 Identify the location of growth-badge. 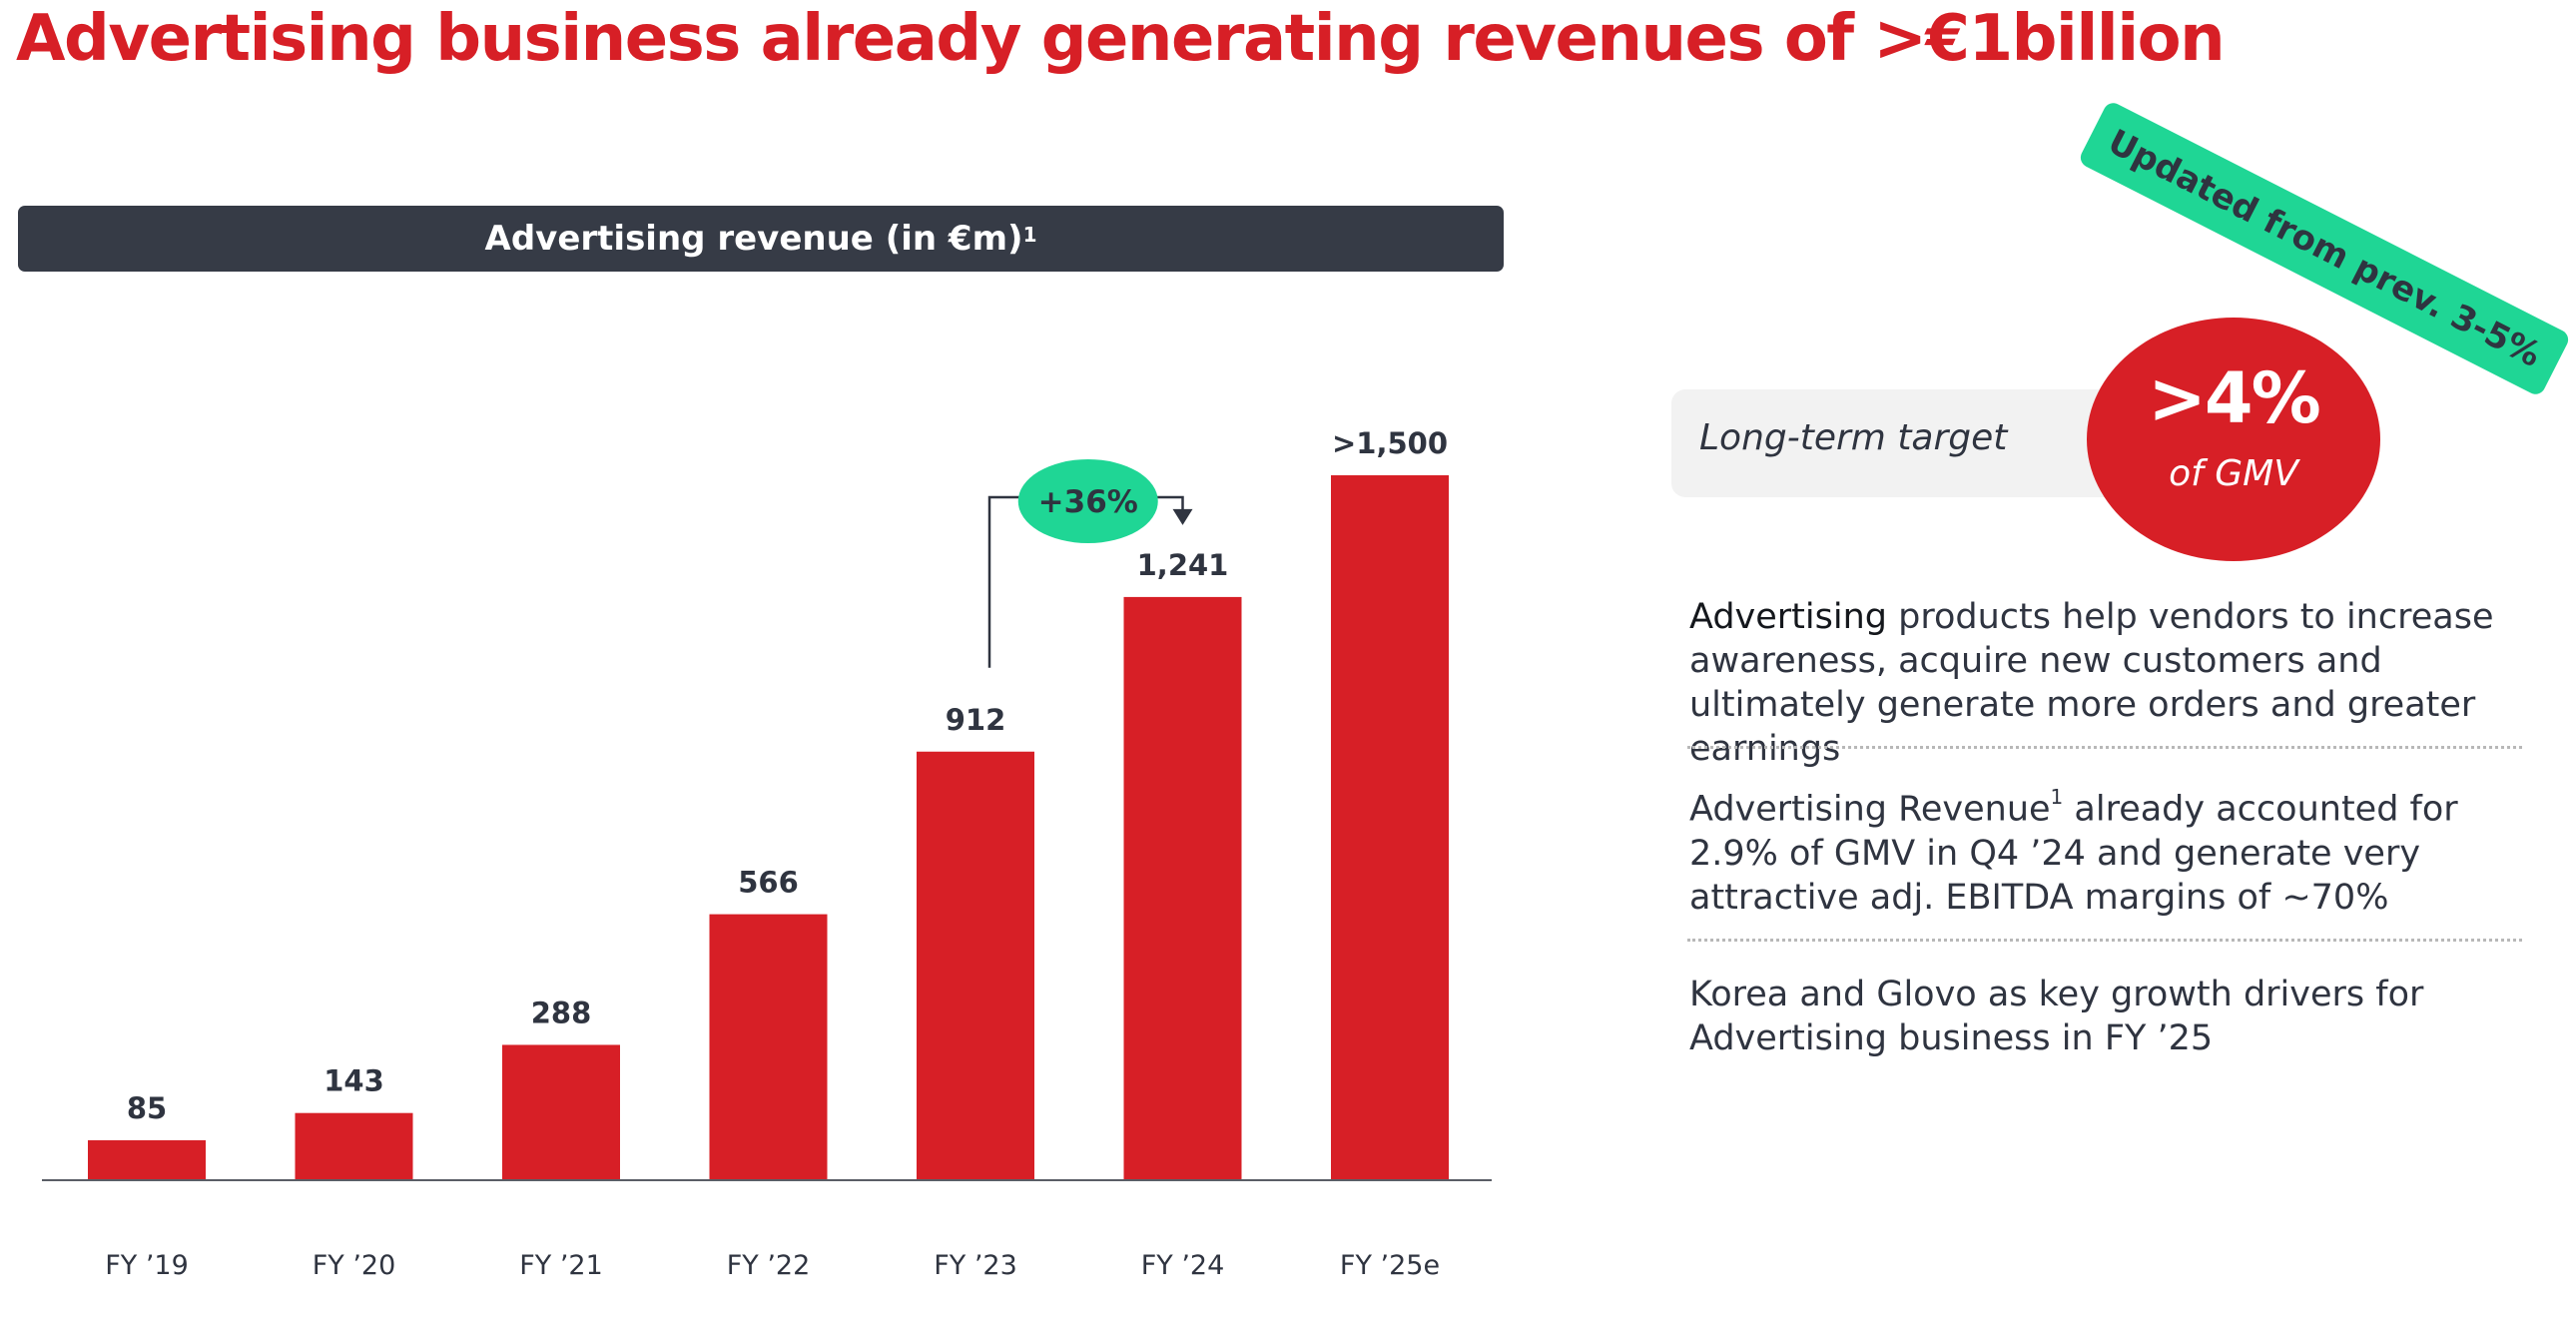
(1087, 501).